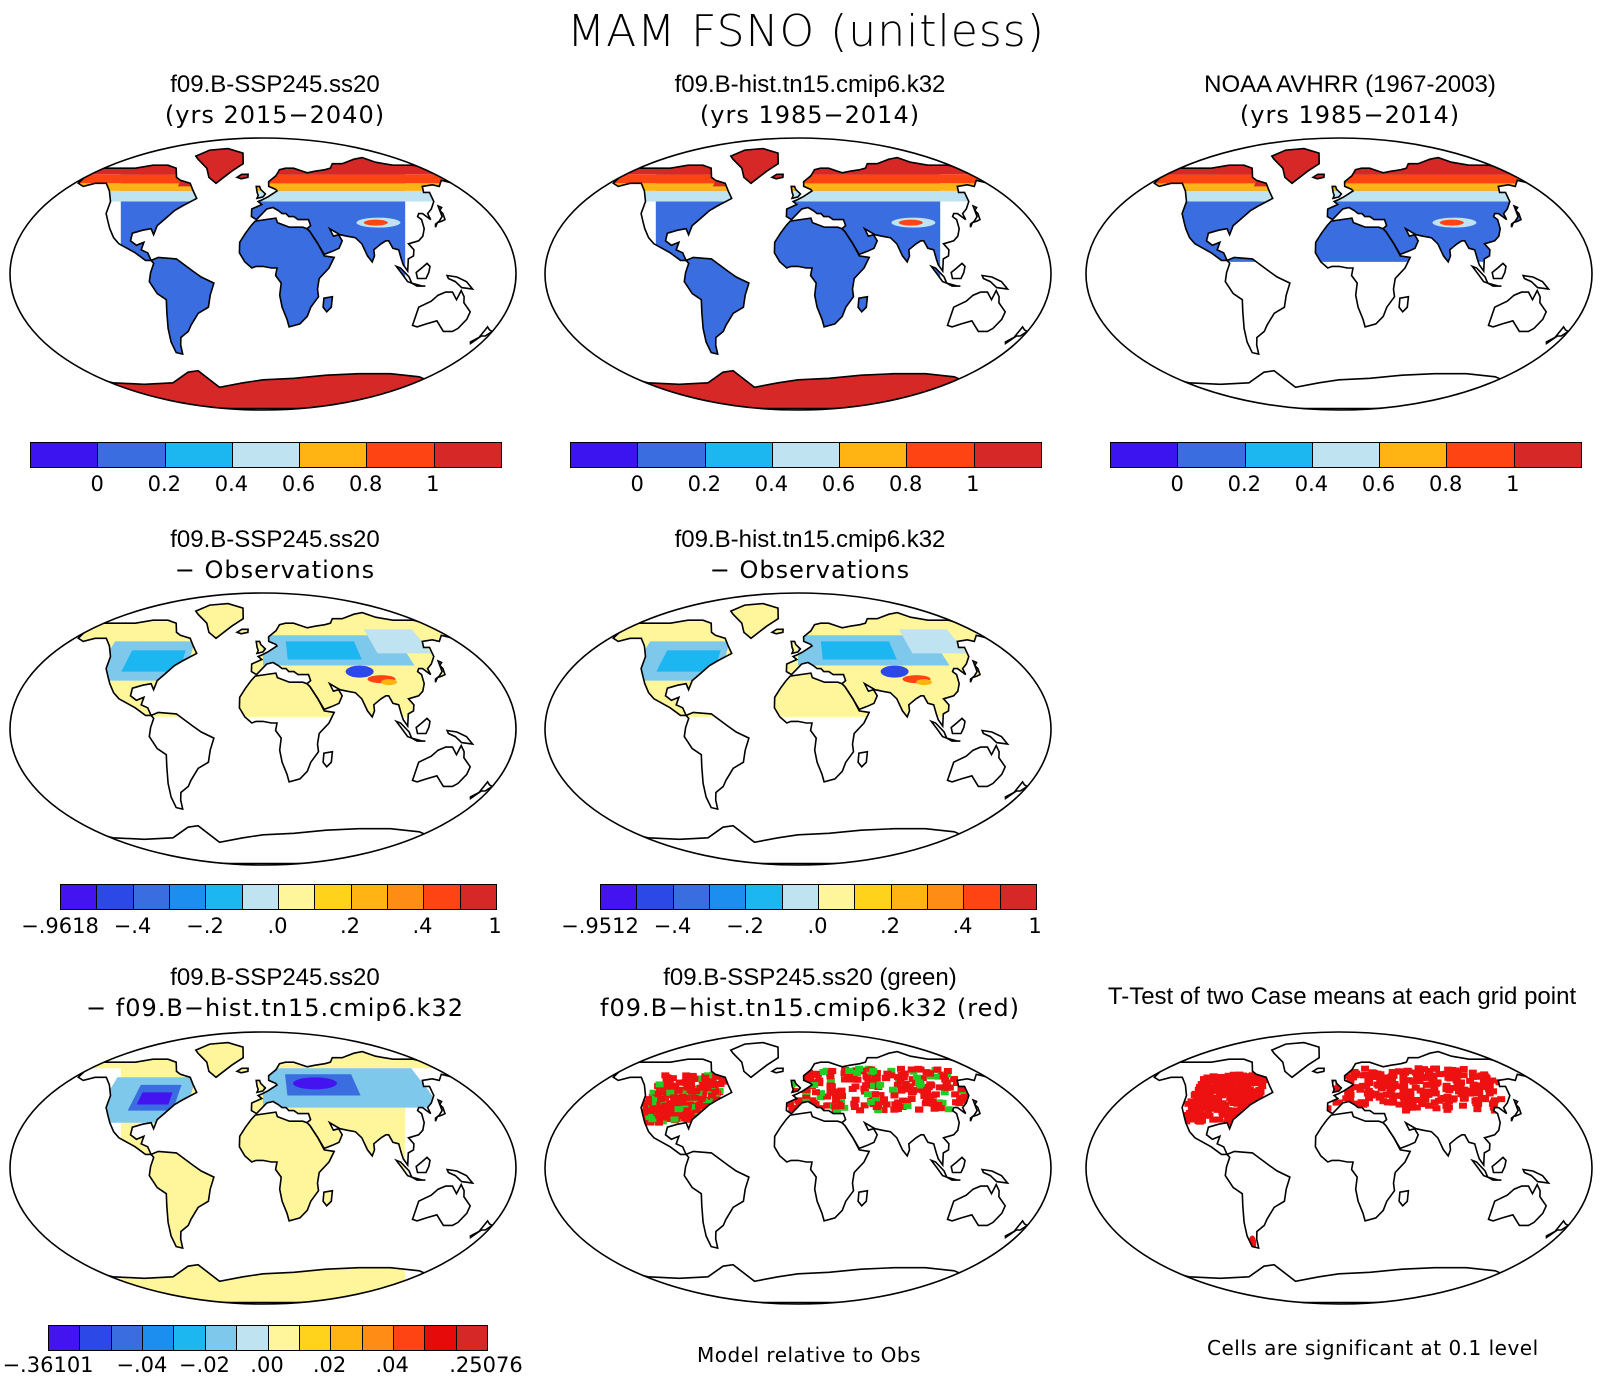 The image size is (1612, 1381). What do you see at coordinates (1446, 484) in the screenshot?
I see `colorbar-tick-label: 0.8` at bounding box center [1446, 484].